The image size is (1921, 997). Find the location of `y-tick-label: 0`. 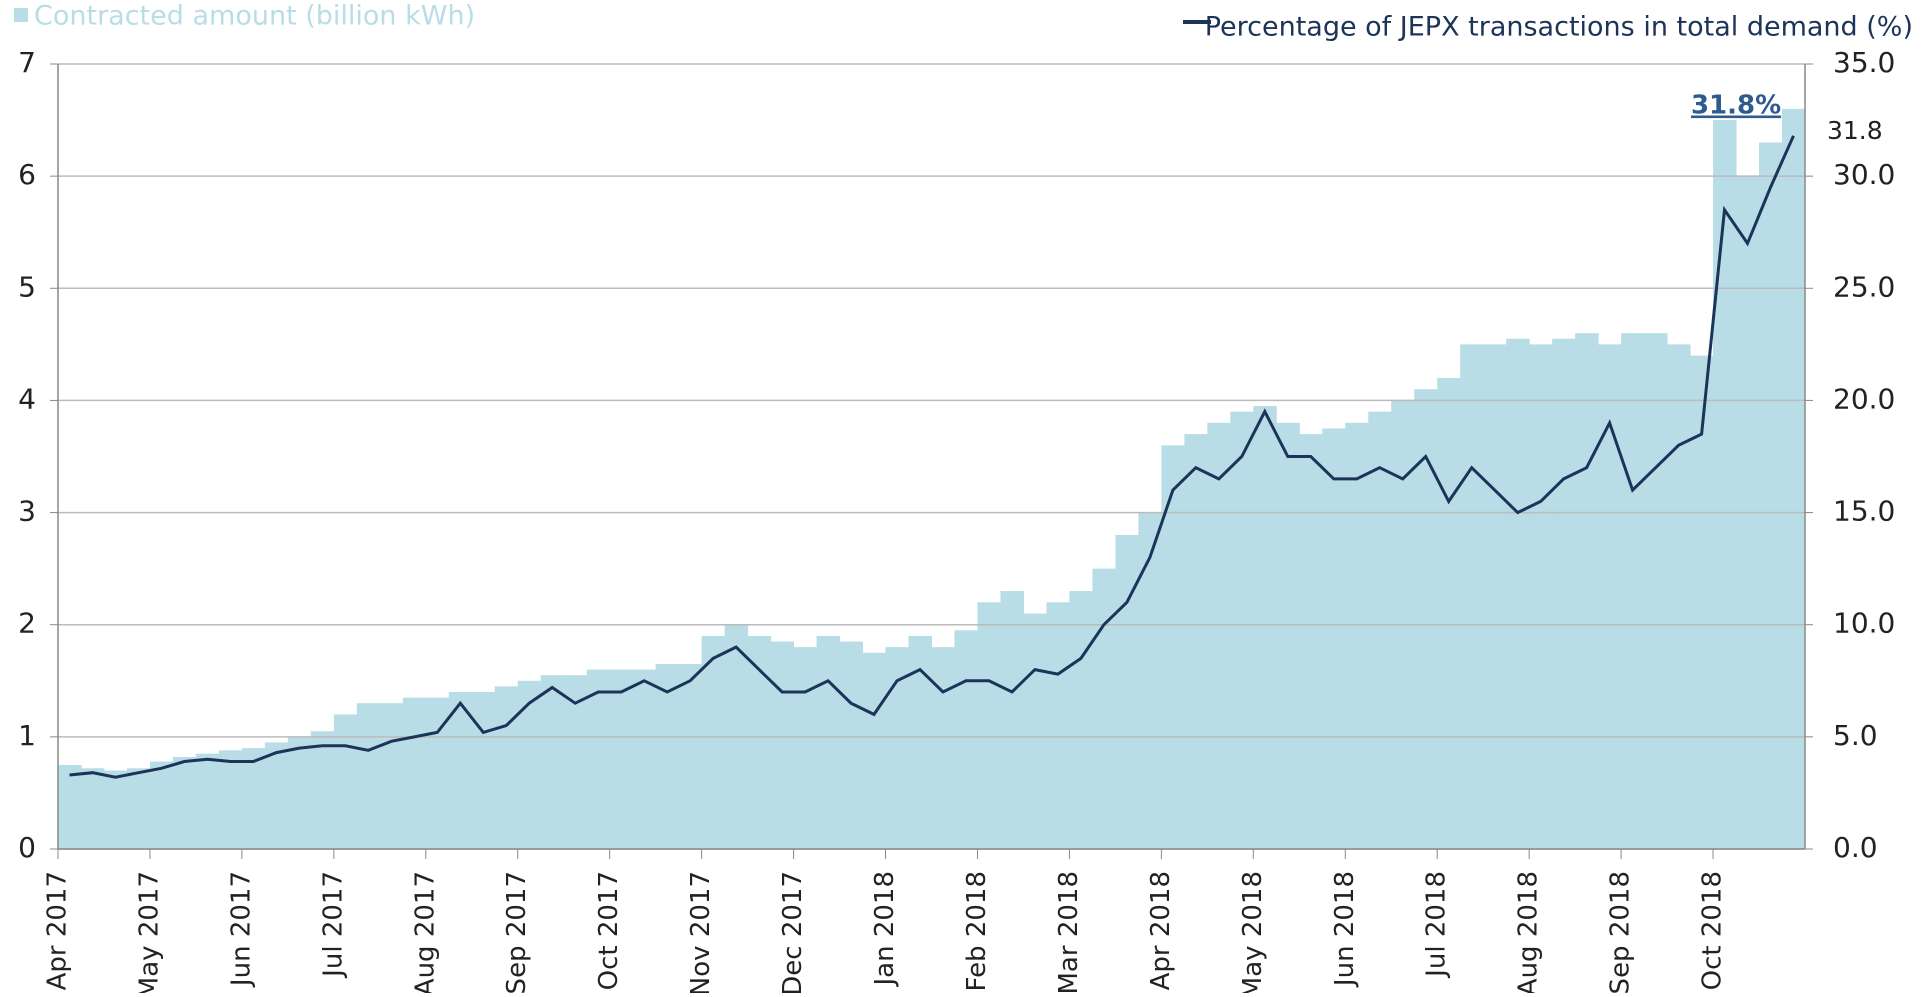

y-tick-label: 0 is located at coordinates (27, 847).